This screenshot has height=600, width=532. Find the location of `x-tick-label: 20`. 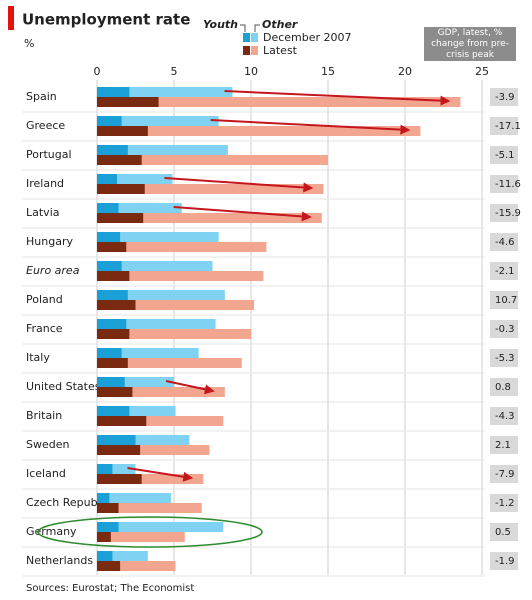

x-tick-label: 20 is located at coordinates (405, 71).